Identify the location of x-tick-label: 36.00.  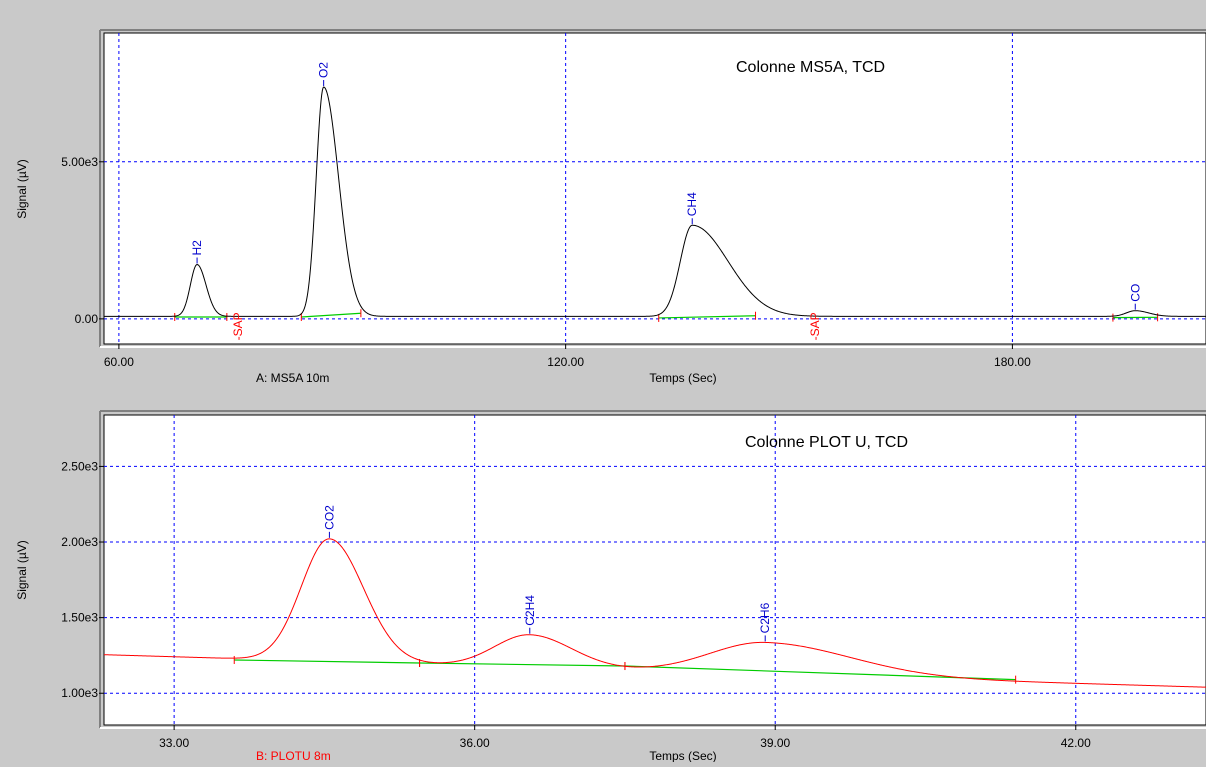
(475, 743).